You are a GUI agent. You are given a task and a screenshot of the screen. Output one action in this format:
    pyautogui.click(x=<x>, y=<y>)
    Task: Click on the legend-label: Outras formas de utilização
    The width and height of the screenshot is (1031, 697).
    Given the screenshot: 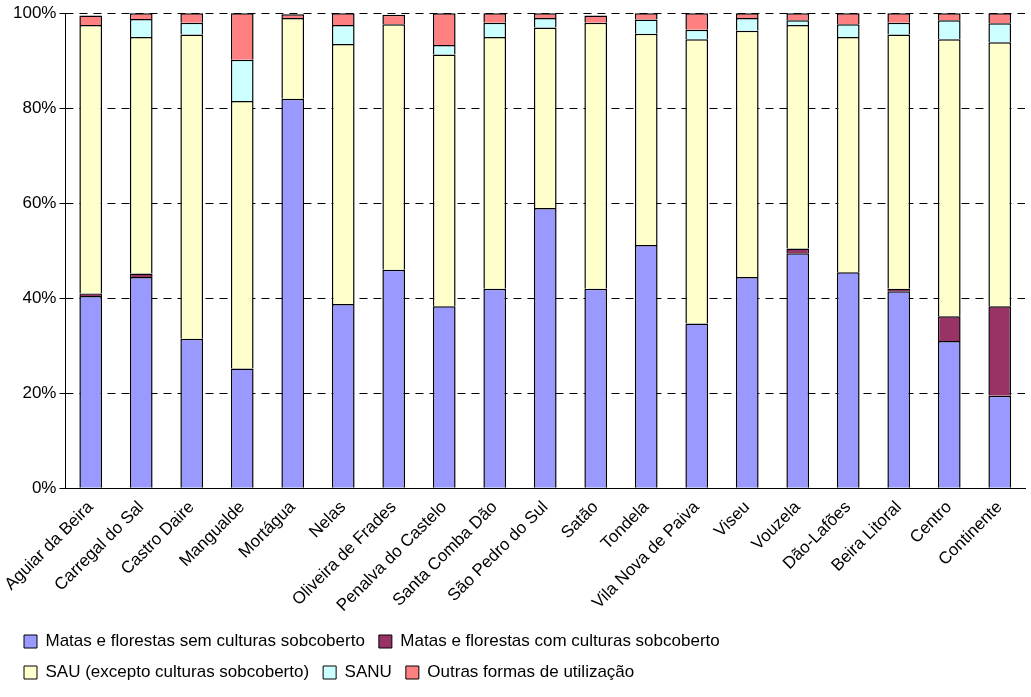 What is the action you would take?
    pyautogui.click(x=531, y=672)
    